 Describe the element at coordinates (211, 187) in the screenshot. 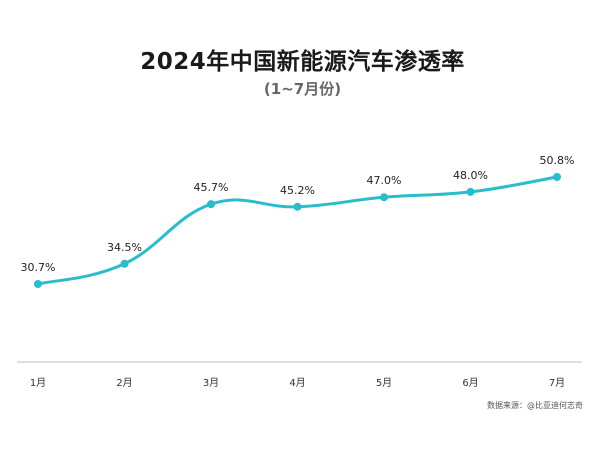

I see `data-label: 45.7%` at that location.